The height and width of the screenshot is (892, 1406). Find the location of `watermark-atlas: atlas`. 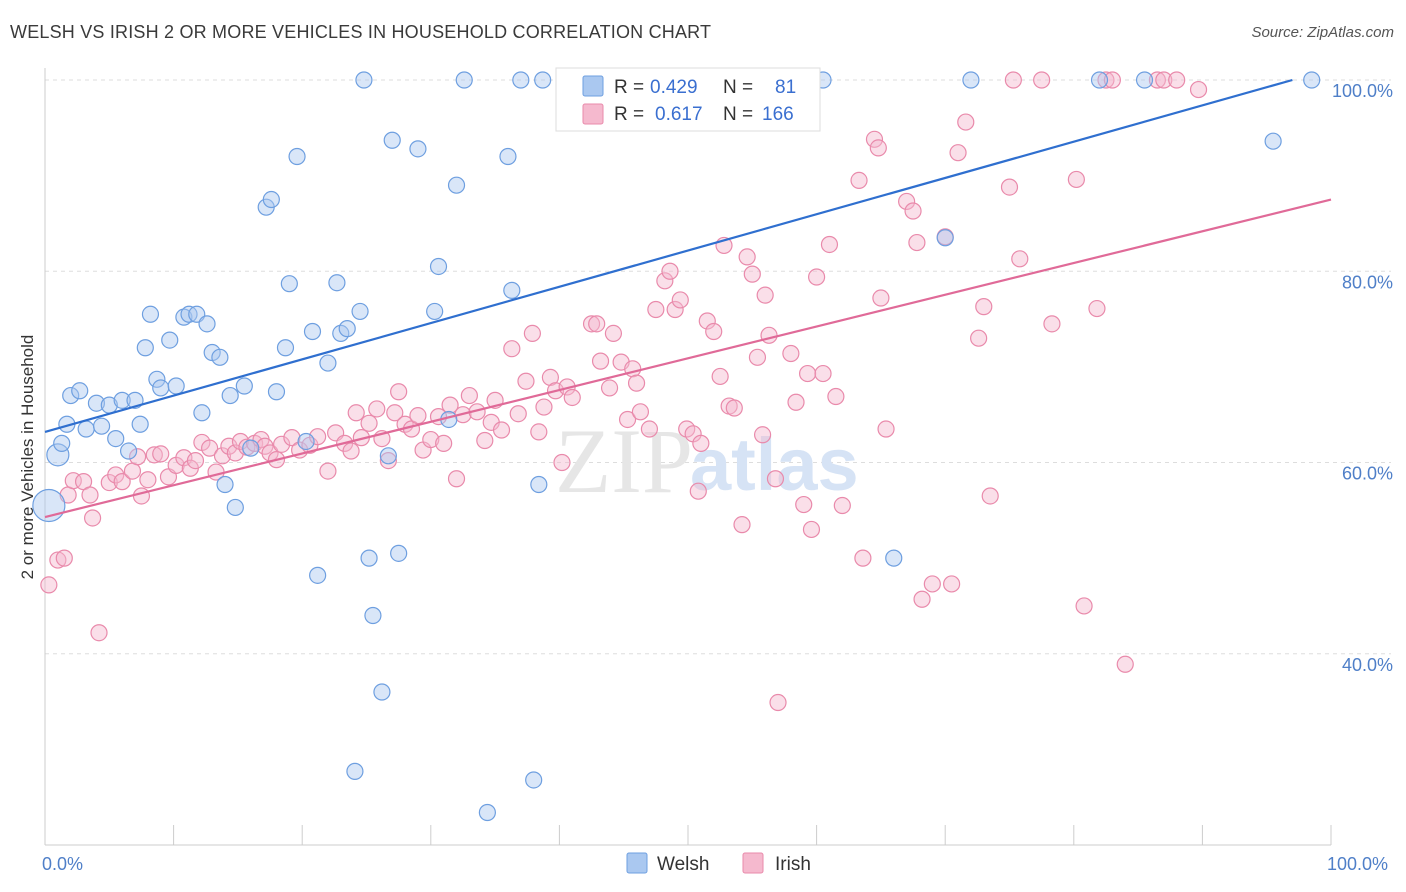

watermark-atlas: atlas is located at coordinates (774, 464).